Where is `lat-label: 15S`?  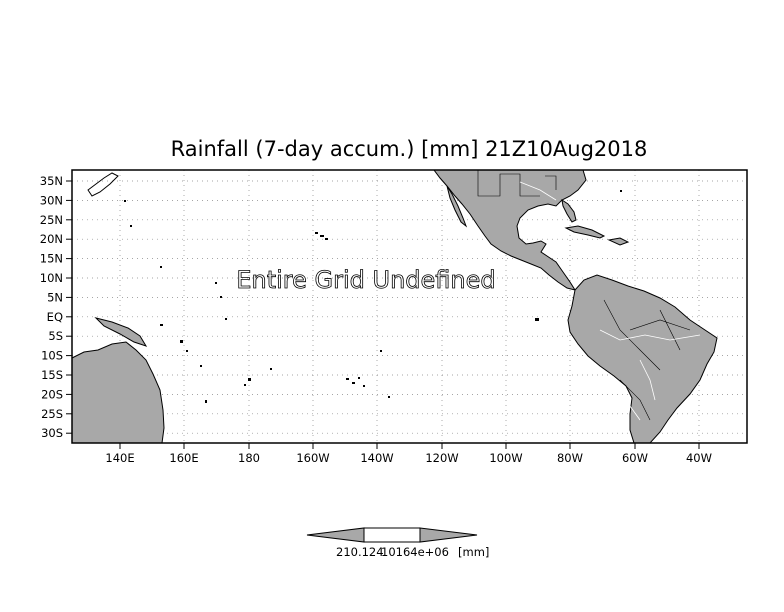 lat-label: 15S is located at coordinates (52, 375).